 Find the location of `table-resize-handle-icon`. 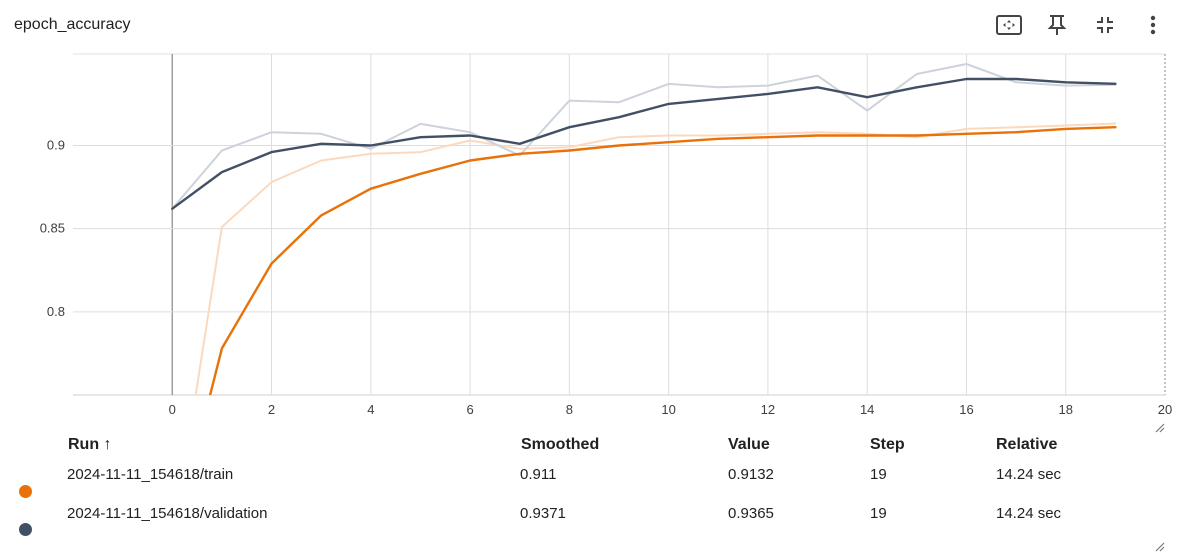

table-resize-handle-icon is located at coordinates (1159, 546).